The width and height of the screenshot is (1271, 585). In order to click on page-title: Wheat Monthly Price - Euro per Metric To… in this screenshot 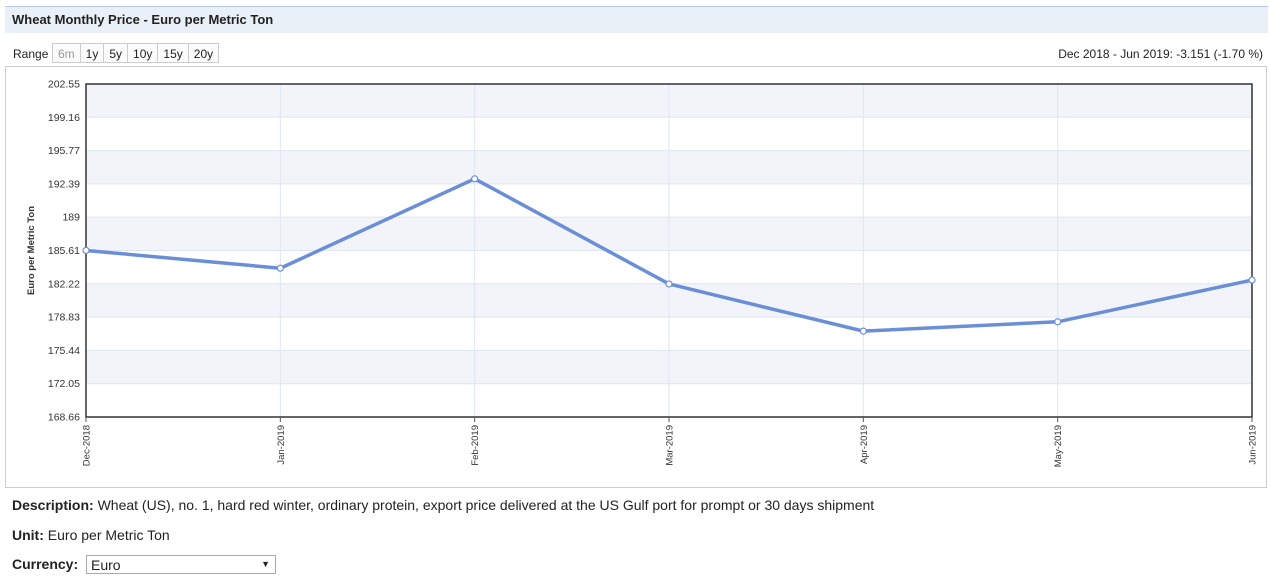, I will do `click(143, 19)`.